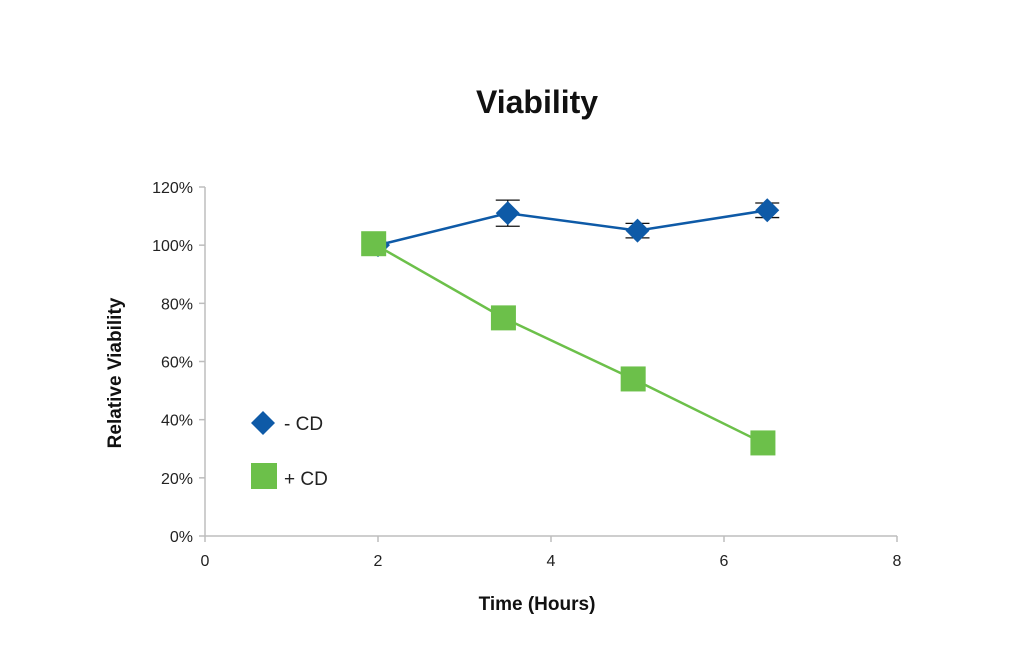 This screenshot has width=1026, height=666. Describe the element at coordinates (263, 423) in the screenshot. I see `diamond-marker-icon` at that location.